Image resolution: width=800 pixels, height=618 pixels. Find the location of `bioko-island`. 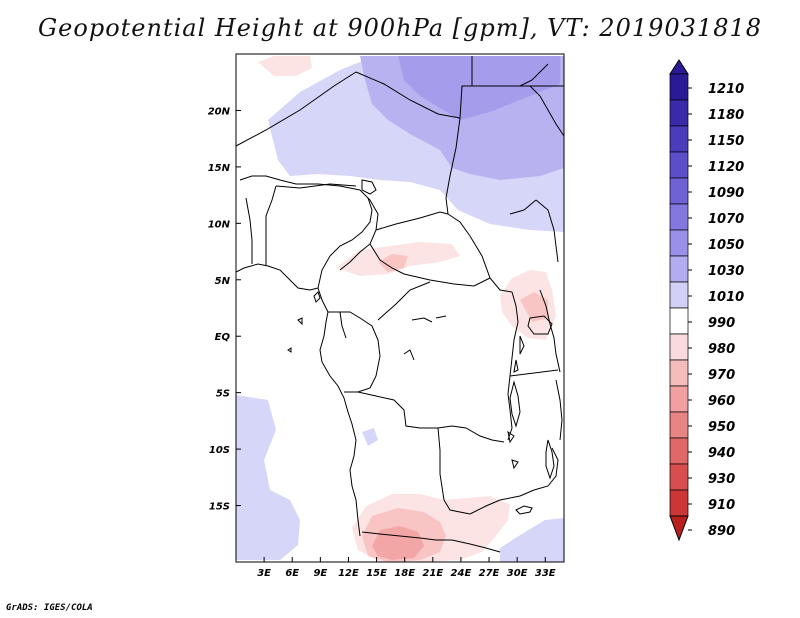

bioko-island is located at coordinates (317, 297).